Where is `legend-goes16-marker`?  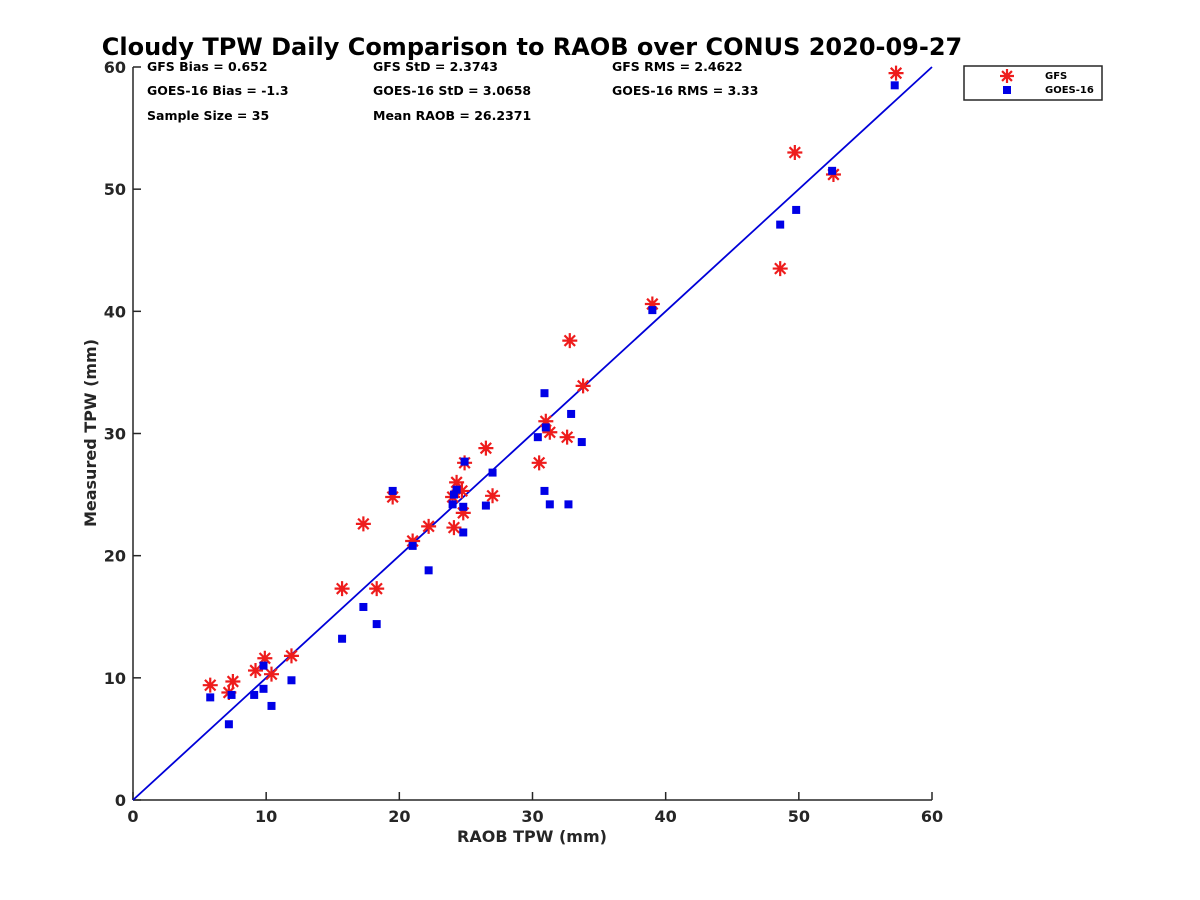 legend-goes16-marker is located at coordinates (1007, 90).